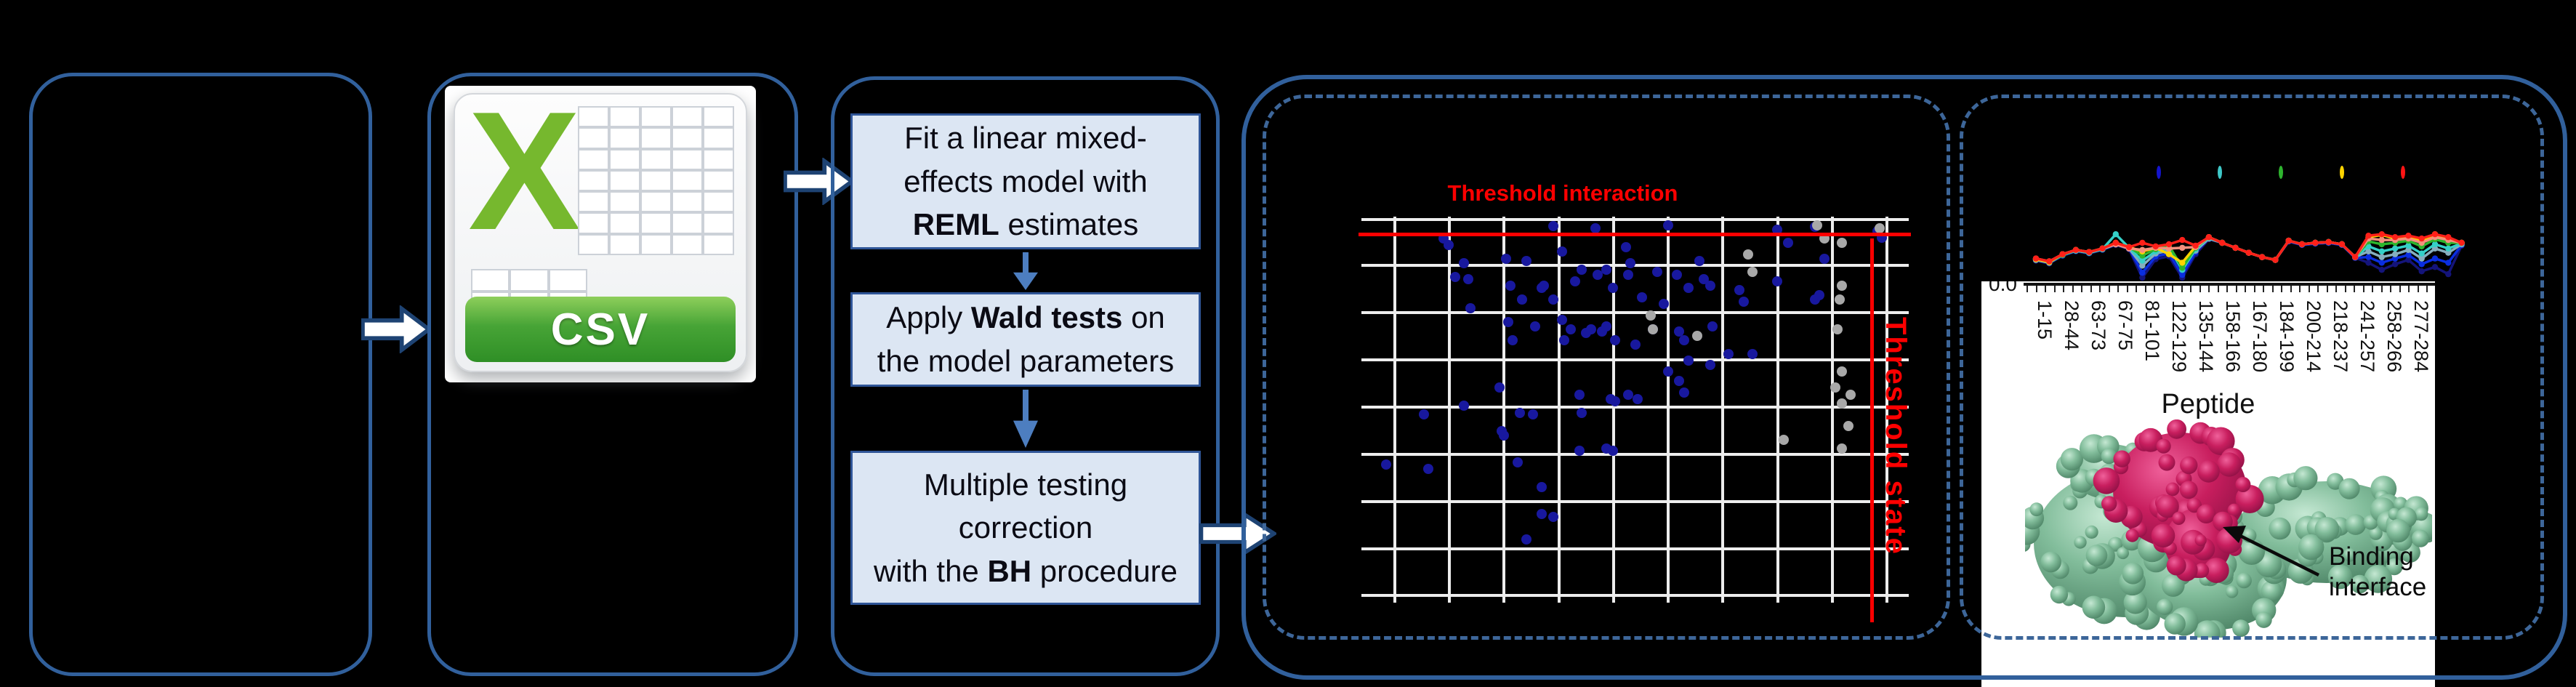 The height and width of the screenshot is (687, 2576). What do you see at coordinates (1025, 271) in the screenshot?
I see `down-arrow-icon` at bounding box center [1025, 271].